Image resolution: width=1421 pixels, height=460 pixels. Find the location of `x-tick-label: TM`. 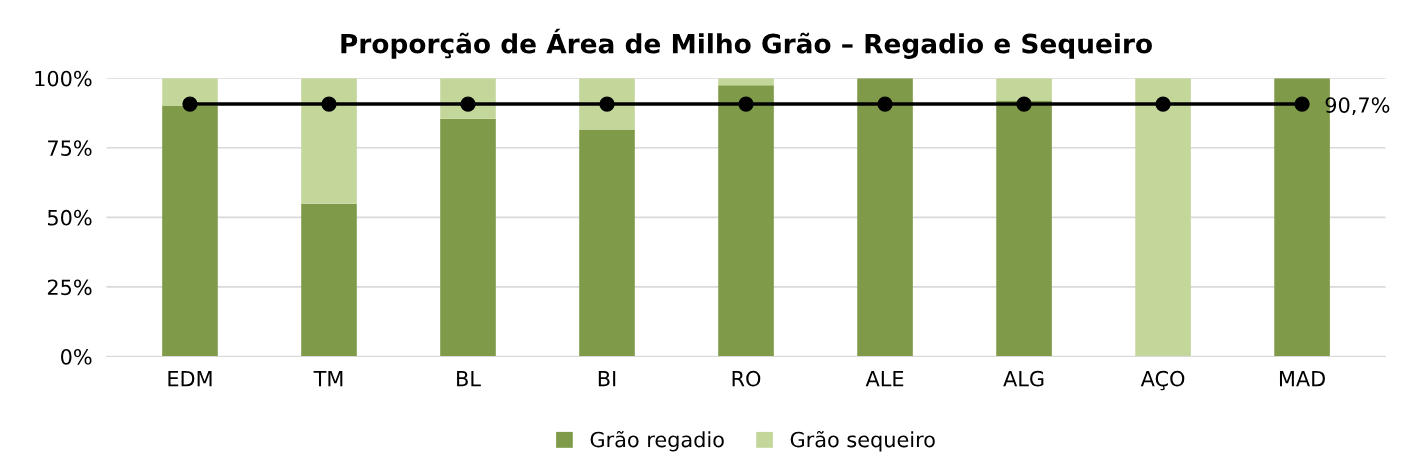

x-tick-label: TM is located at coordinates (328, 379).